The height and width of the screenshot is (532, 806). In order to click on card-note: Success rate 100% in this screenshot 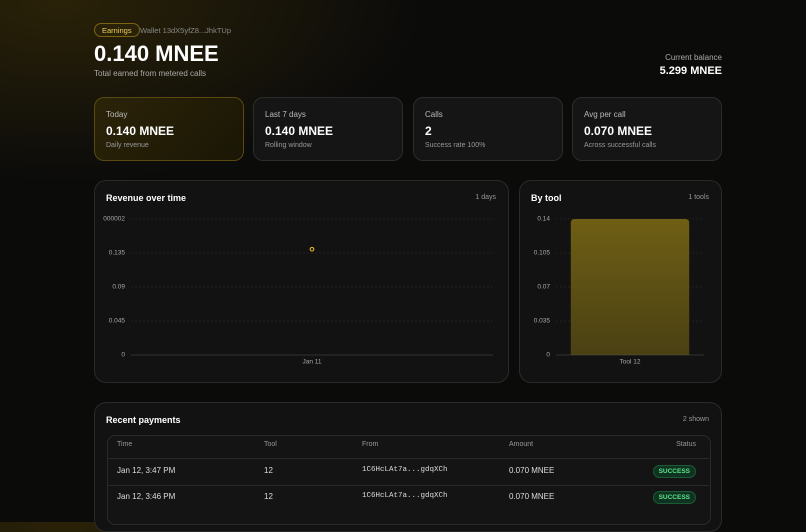, I will do `click(455, 145)`.